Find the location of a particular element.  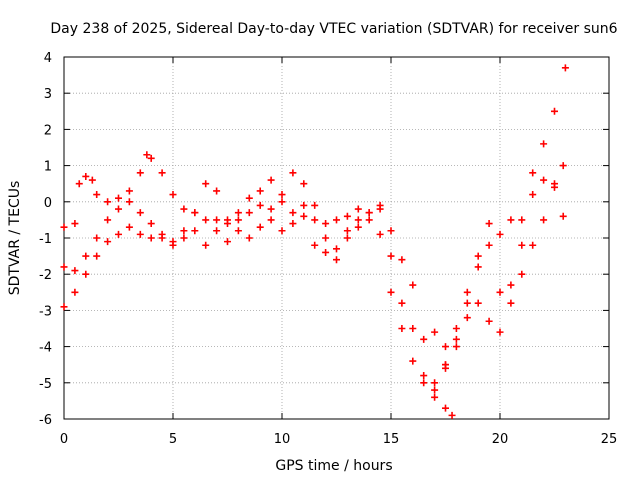

y-tick-label: 1 is located at coordinates (48, 167).